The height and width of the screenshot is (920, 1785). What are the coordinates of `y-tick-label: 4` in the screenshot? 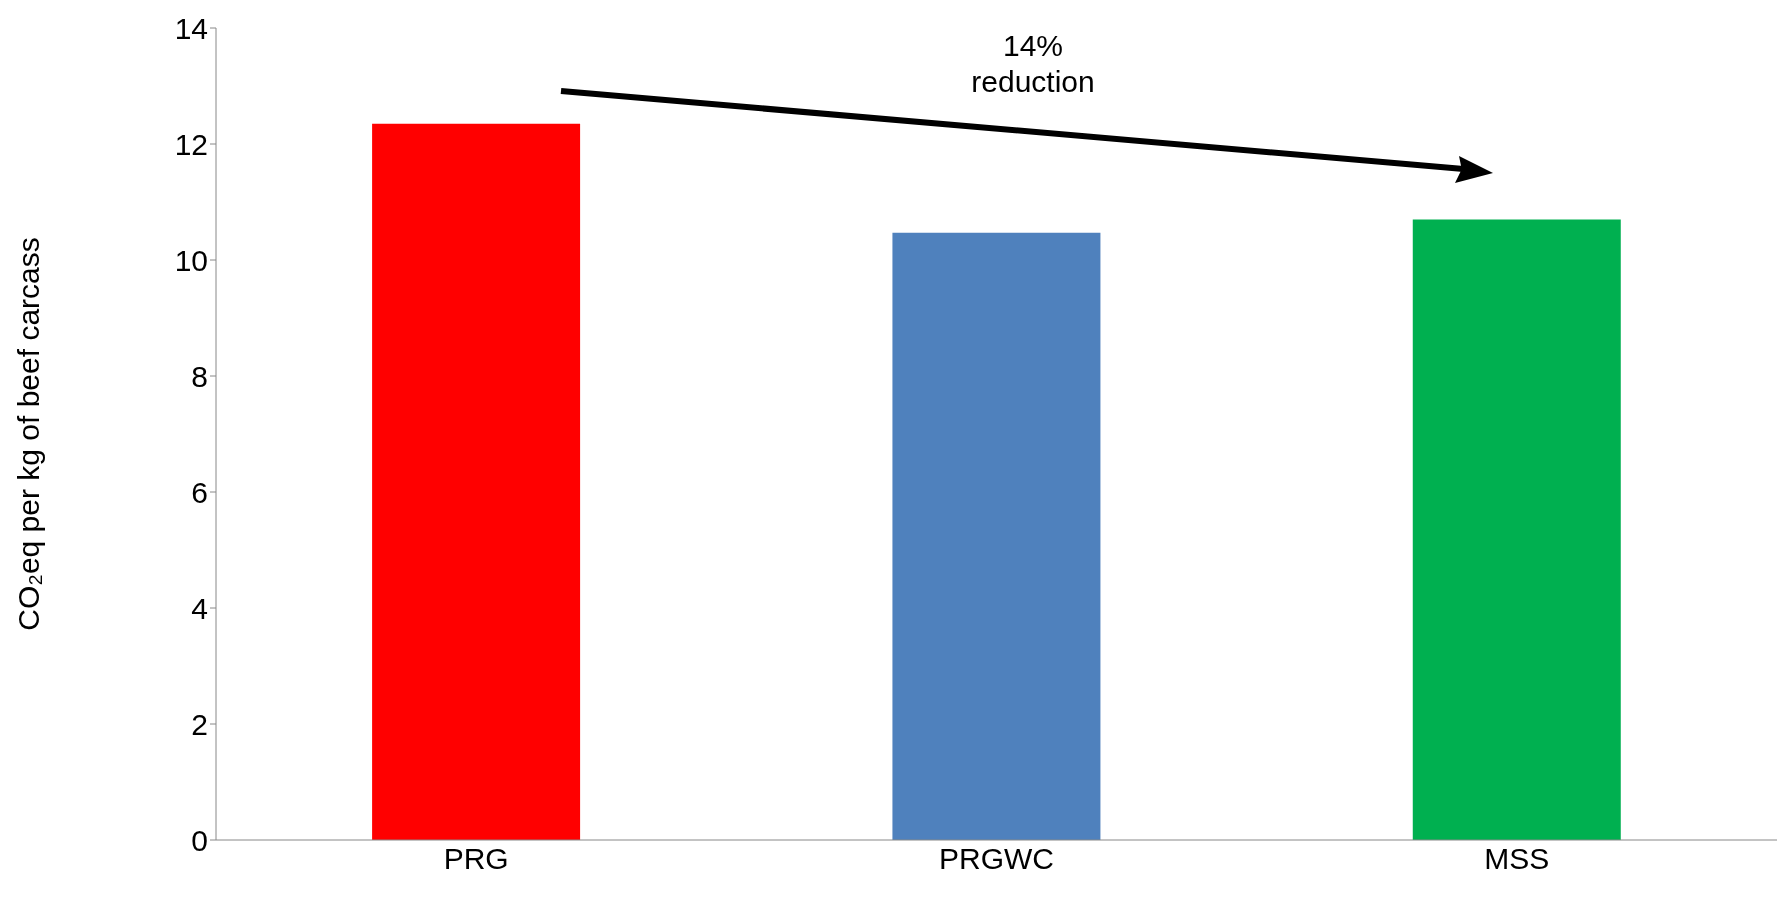 It's located at (199, 608).